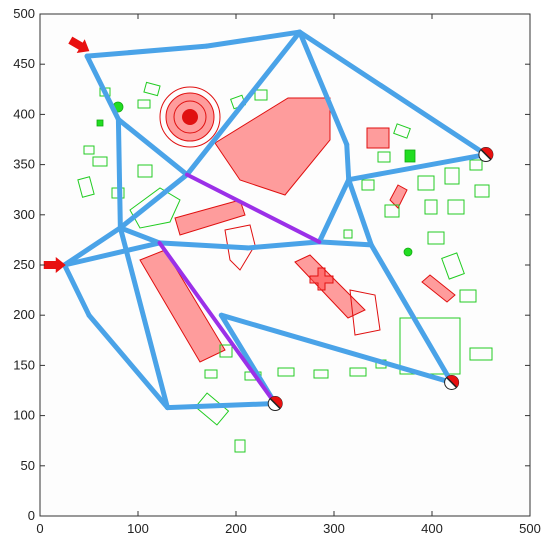  I want to click on y-tick-label: 400, so click(24, 113).